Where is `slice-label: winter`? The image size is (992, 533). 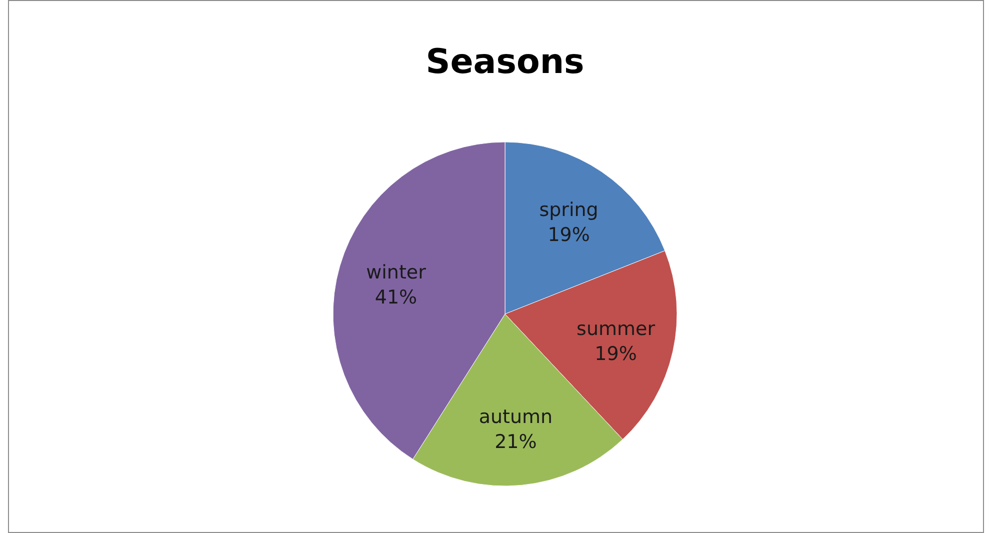
slice-label: winter is located at coordinates (396, 272).